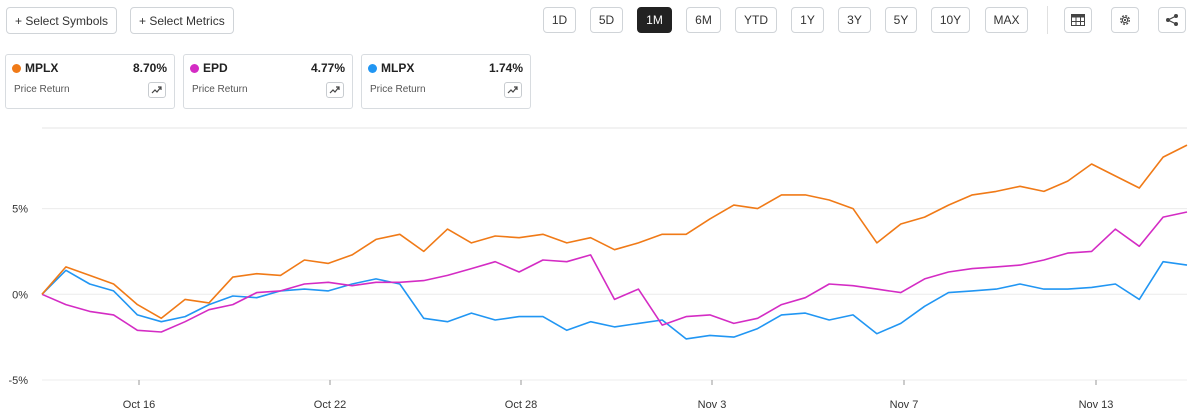 The width and height of the screenshot is (1195, 419). I want to click on y-tick-label: -5%, so click(18, 381).